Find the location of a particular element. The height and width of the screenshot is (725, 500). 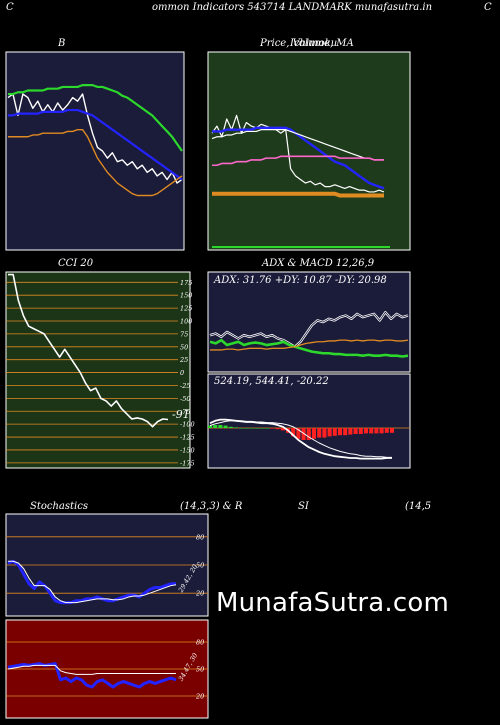

rsi-ytick-label: 50 is located at coordinates (200, 670).